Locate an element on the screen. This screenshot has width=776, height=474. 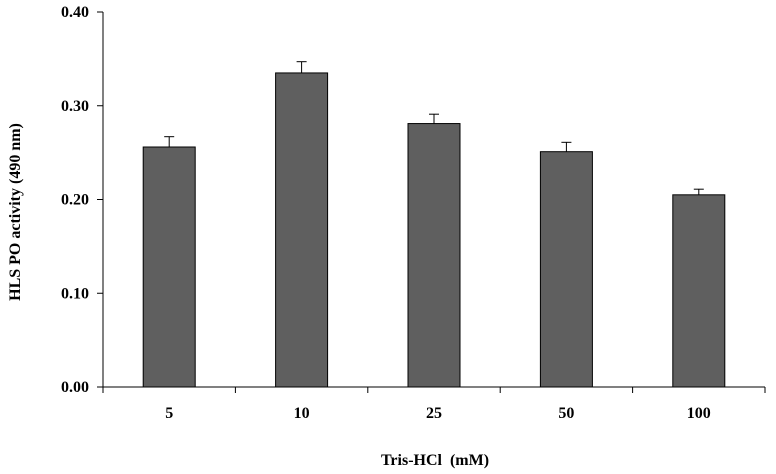
x-tick-label: 100 is located at coordinates (699, 413).